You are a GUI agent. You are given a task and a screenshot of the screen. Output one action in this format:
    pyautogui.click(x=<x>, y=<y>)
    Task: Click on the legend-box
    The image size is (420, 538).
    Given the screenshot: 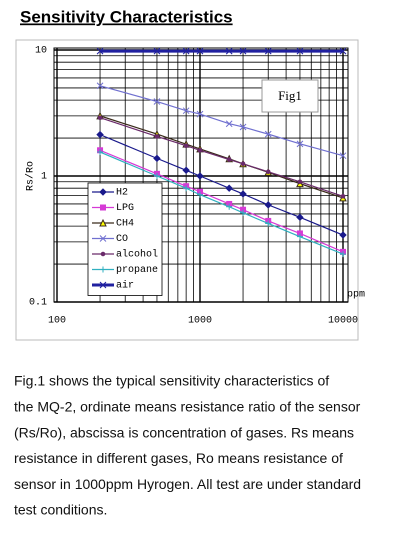 What is the action you would take?
    pyautogui.click(x=125, y=239)
    